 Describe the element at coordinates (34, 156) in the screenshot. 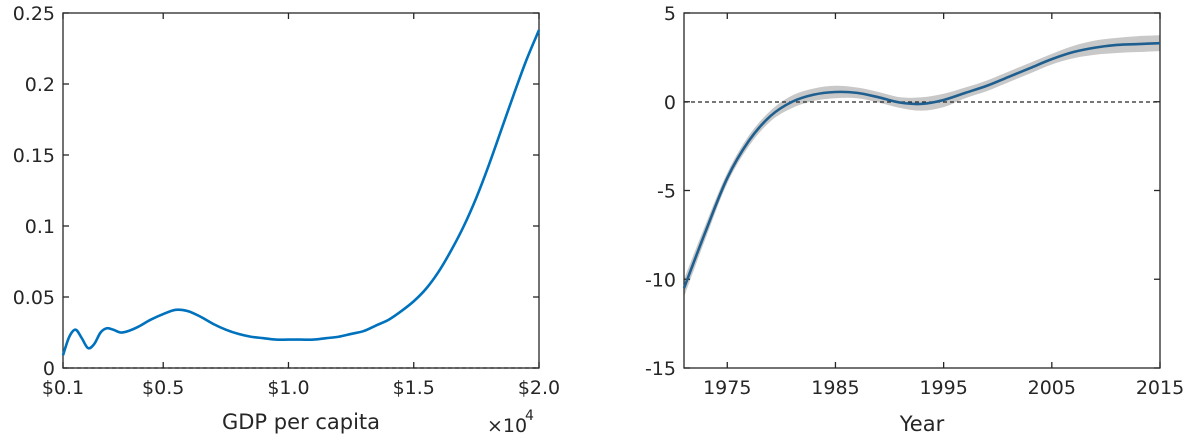

I see `gdp-chart-ytick-label: 0.15` at that location.